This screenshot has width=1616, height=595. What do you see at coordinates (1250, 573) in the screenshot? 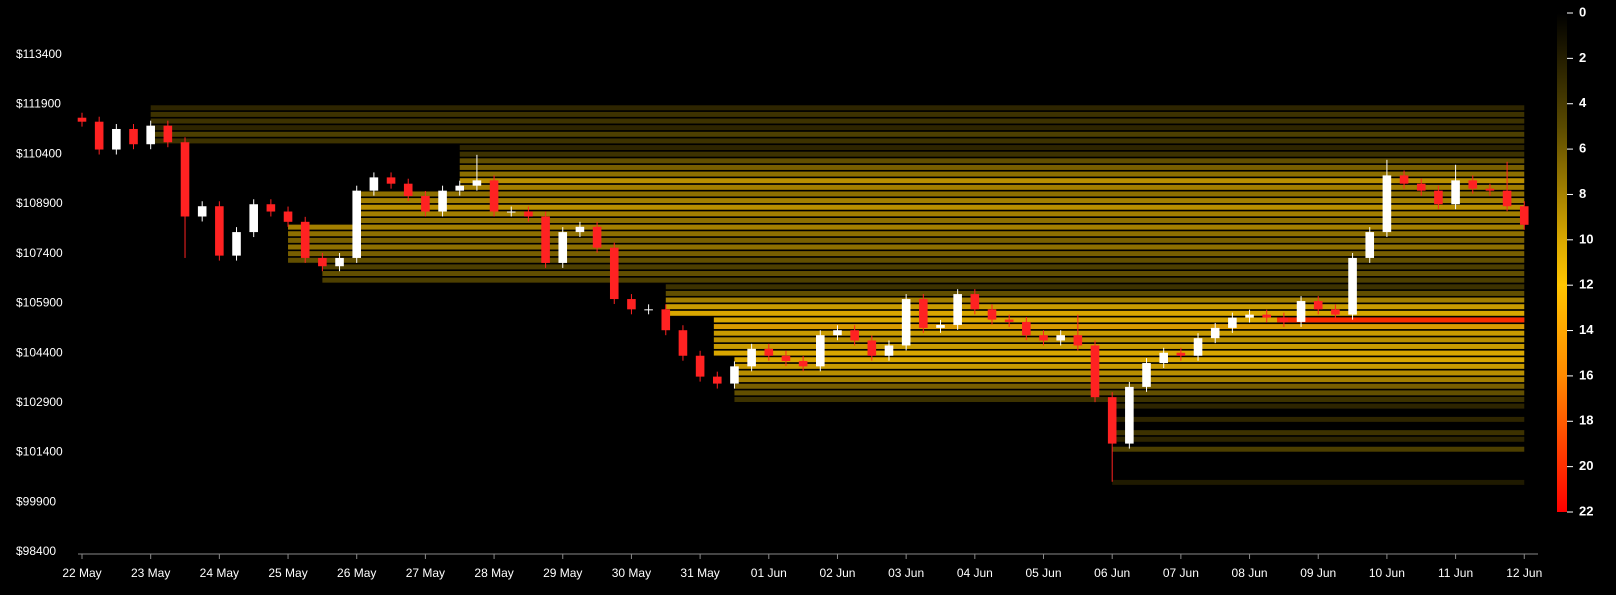
I see `x-tick-label: 08 Jun` at bounding box center [1250, 573].